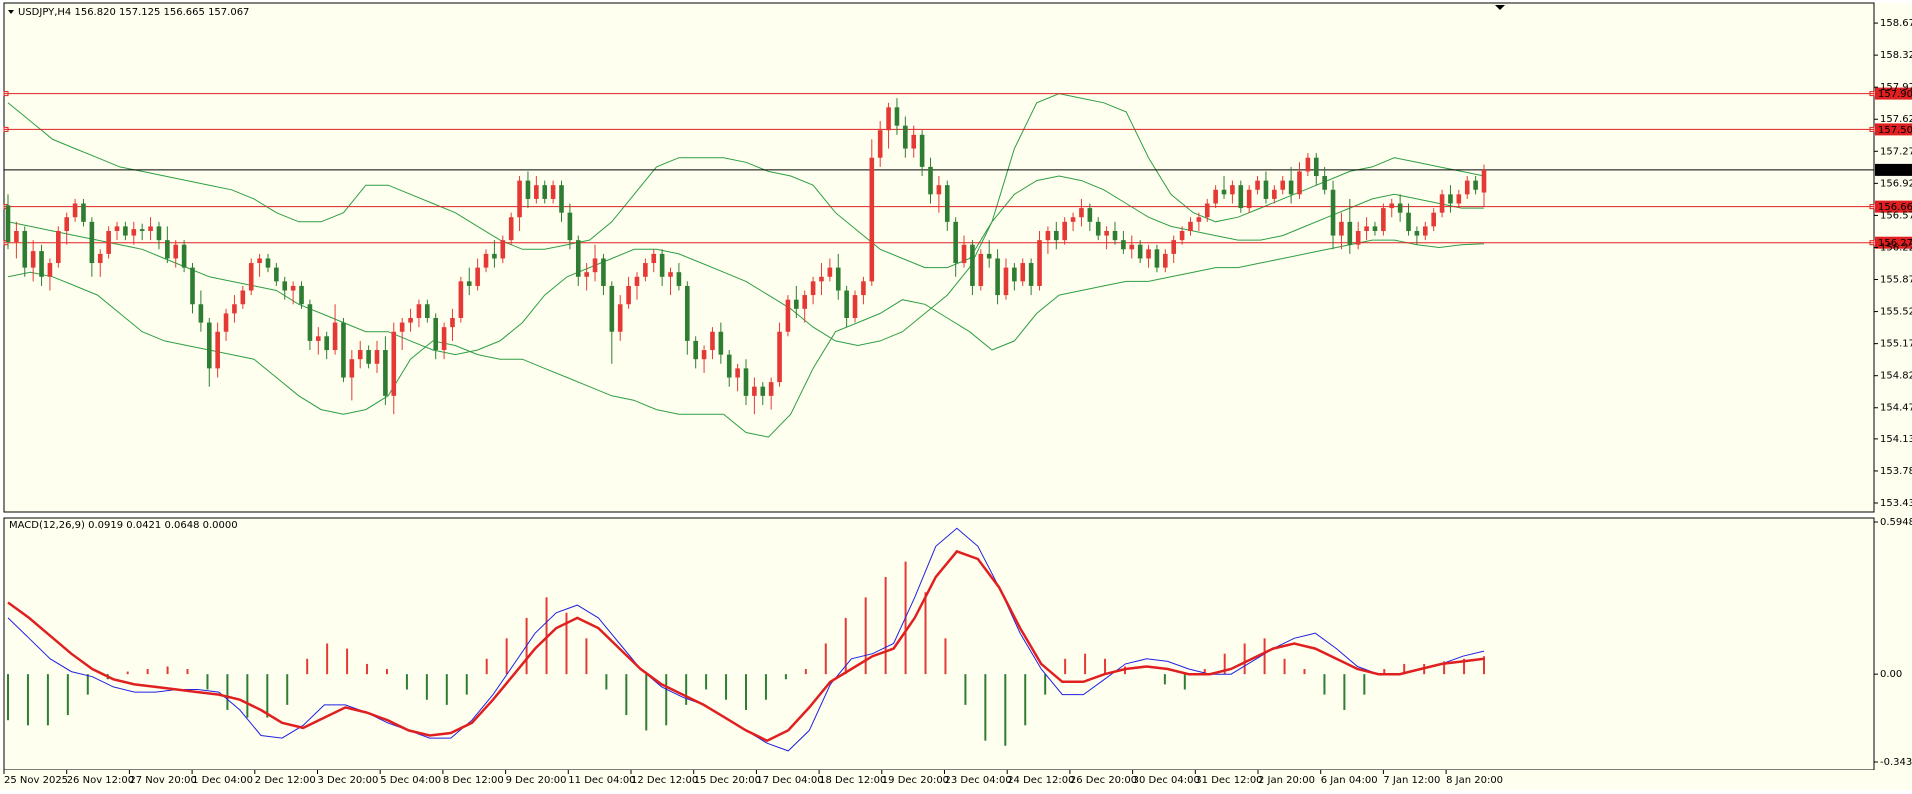 Image resolution: width=1912 pixels, height=794 pixels. What do you see at coordinates (348, 780) in the screenshot?
I see `time-tick-label: 3 Dec 20:00` at bounding box center [348, 780].